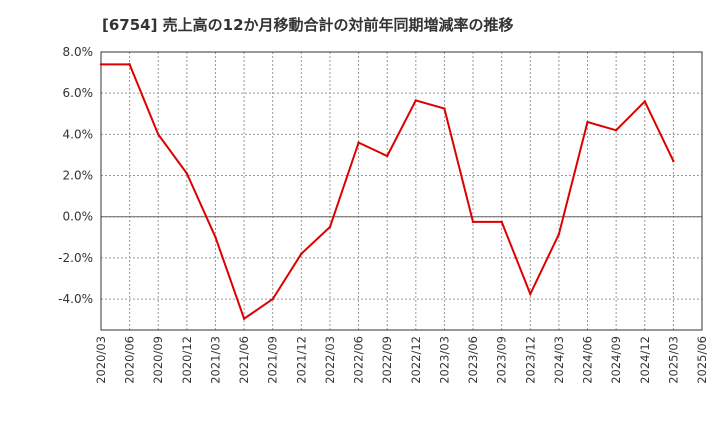 The image size is (720, 440). Describe the element at coordinates (387, 360) in the screenshot. I see `x-tick-label: 2022/09` at that location.